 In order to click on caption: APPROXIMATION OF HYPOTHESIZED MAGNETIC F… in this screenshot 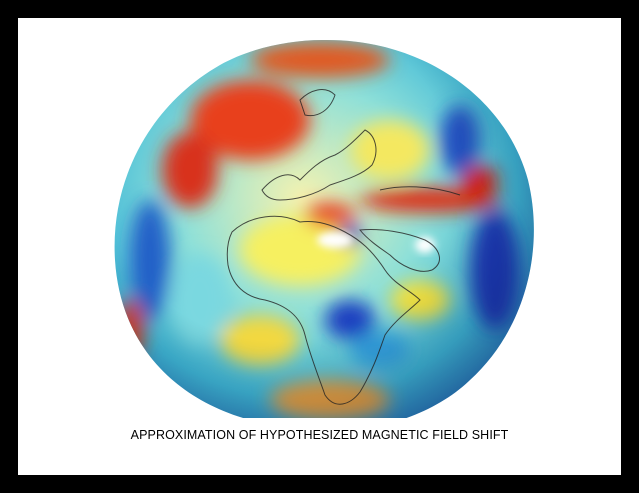, I will do `click(319, 435)`.